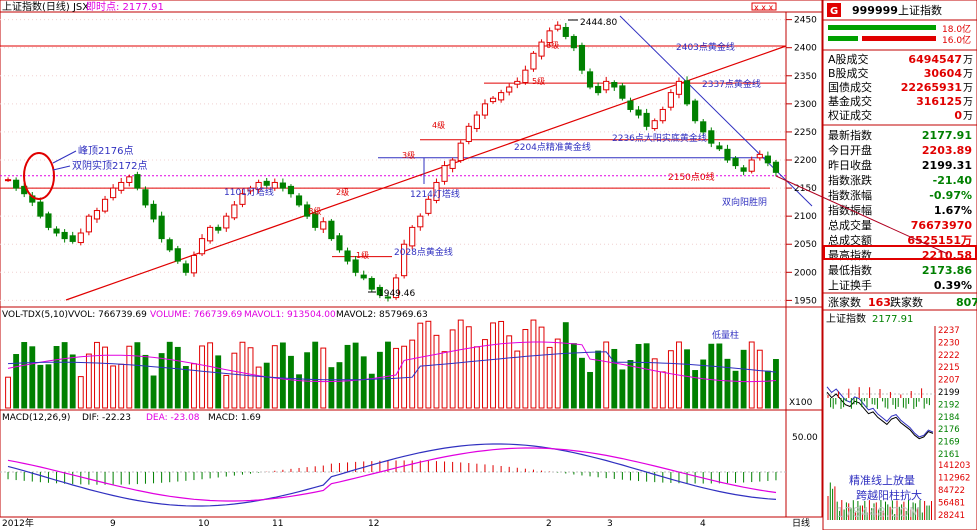 The height and width of the screenshot is (530, 977). What do you see at coordinates (949, 393) in the screenshot?
I see `mini-axis-label: 2199` at bounding box center [949, 393].